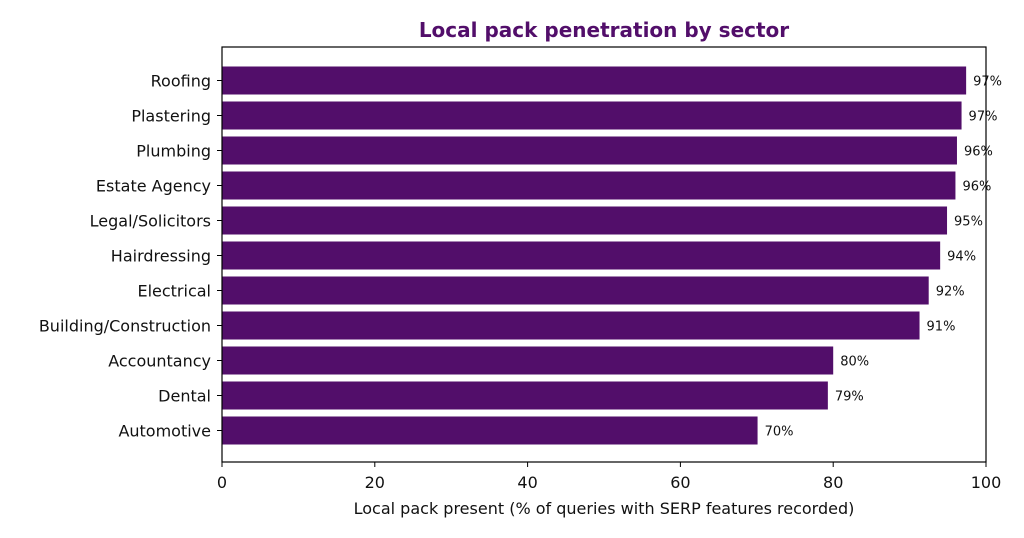 The image size is (1024, 538). What do you see at coordinates (159, 361) in the screenshot?
I see `category-label: Accountancy` at bounding box center [159, 361].